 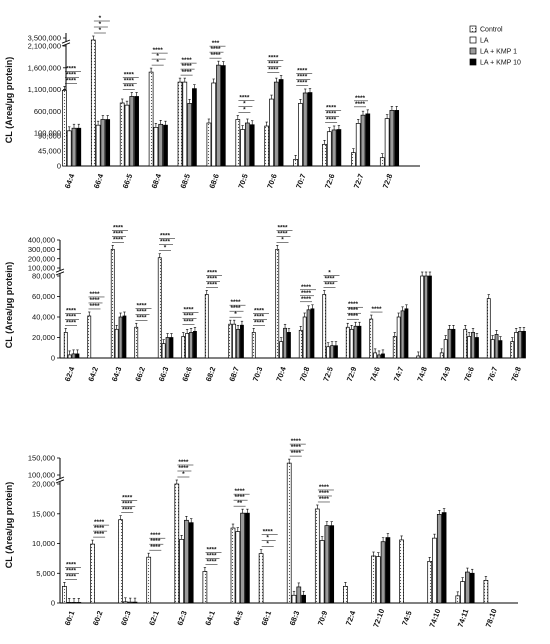 What do you see at coordinates (214, 181) in the screenshot?
I see `x-tick-label: 68:6` at bounding box center [214, 181].